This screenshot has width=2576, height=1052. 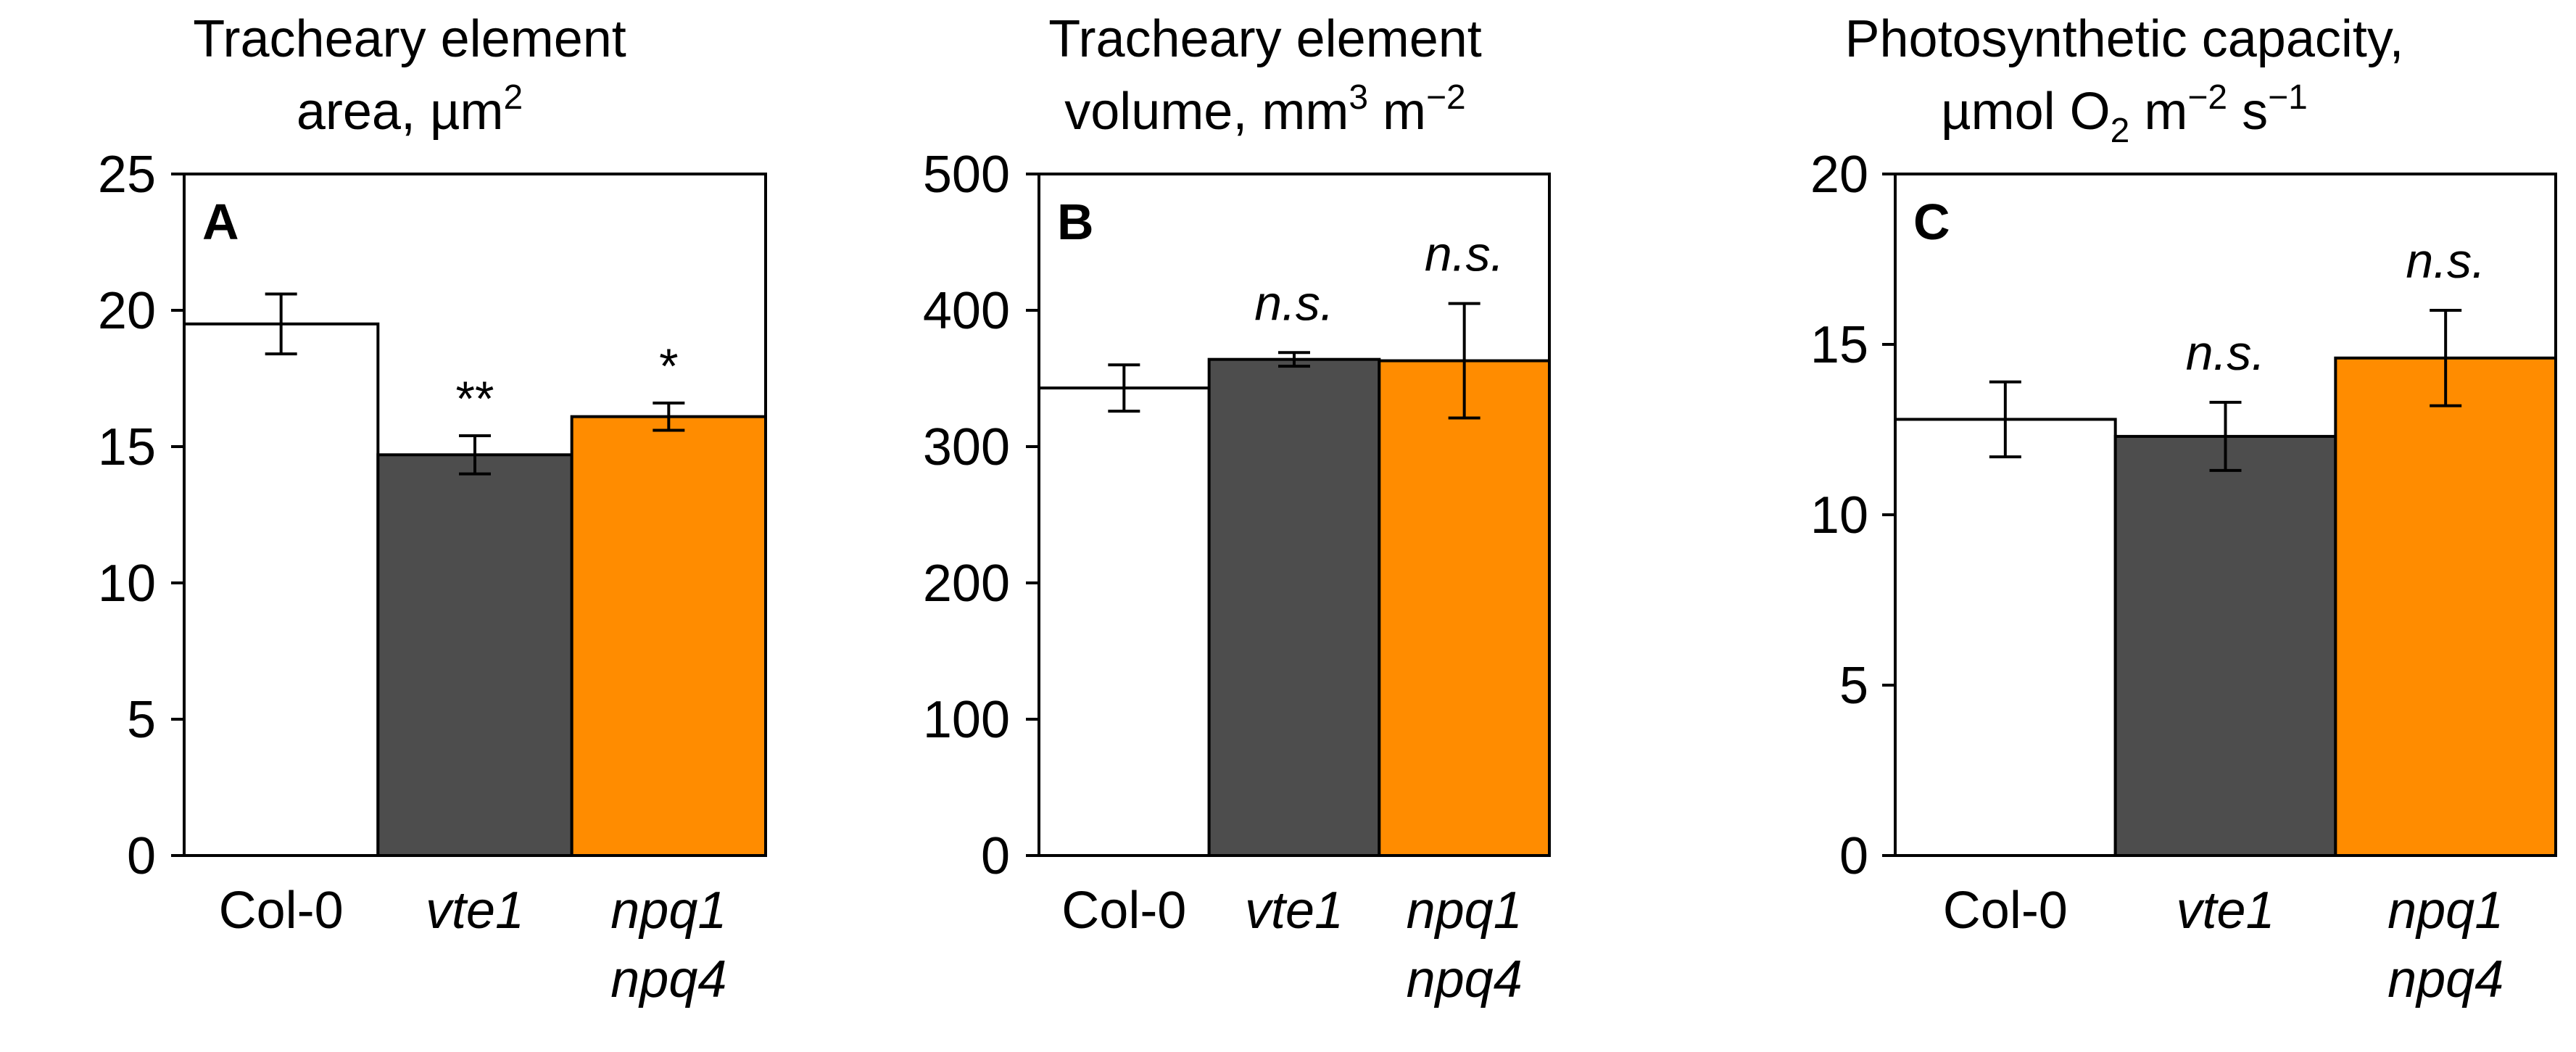 I want to click on ytick-label-a-10: 10, so click(x=127, y=584).